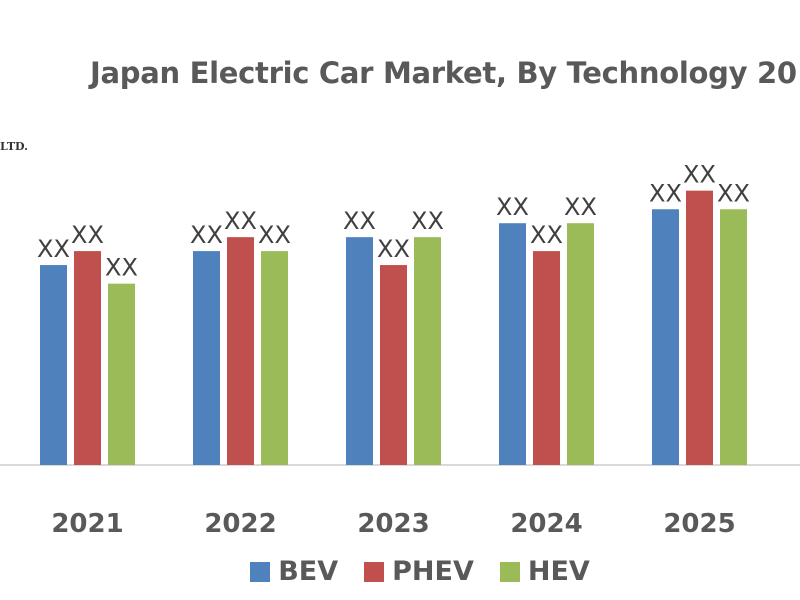  I want to click on data-label-bev-2025: XX, so click(665, 193).